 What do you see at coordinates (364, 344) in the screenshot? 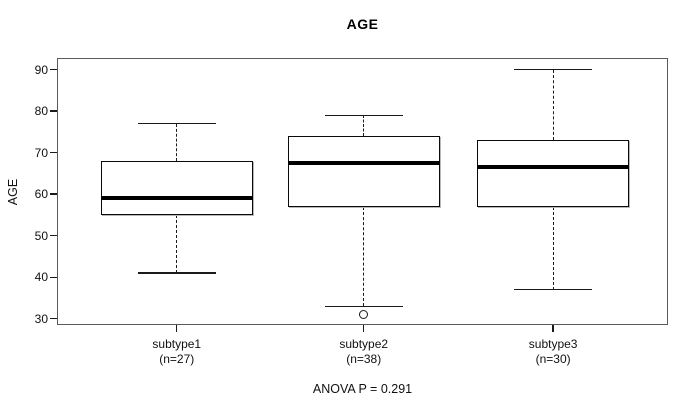
I see `group-name: subtype2` at bounding box center [364, 344].